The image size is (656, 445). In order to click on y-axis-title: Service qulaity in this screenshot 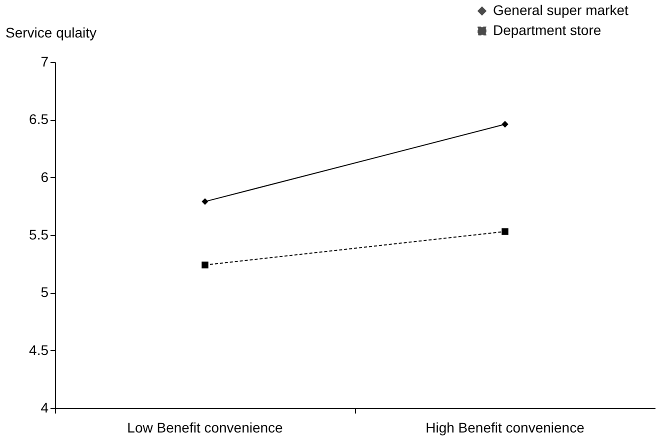, I will do `click(51, 32)`.